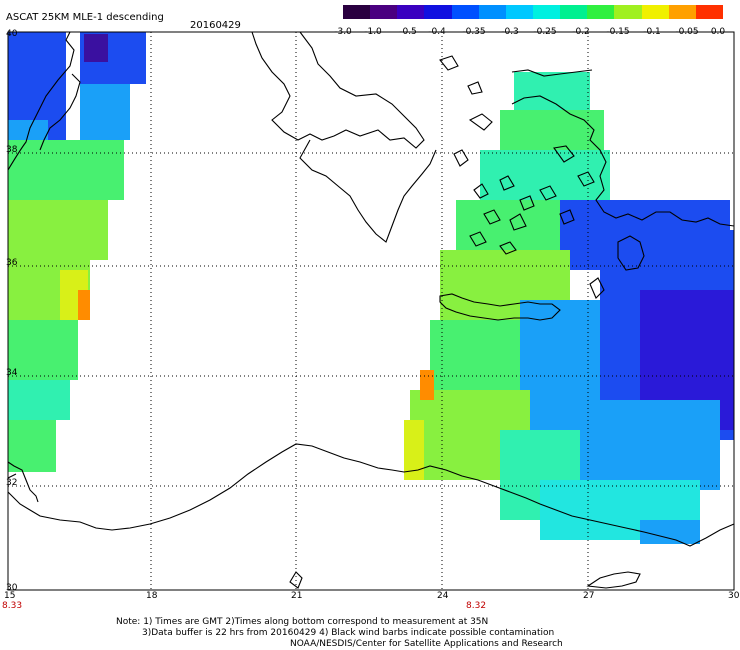  Describe the element at coordinates (443, 596) in the screenshot. I see `lon-label-24: 24` at that location.